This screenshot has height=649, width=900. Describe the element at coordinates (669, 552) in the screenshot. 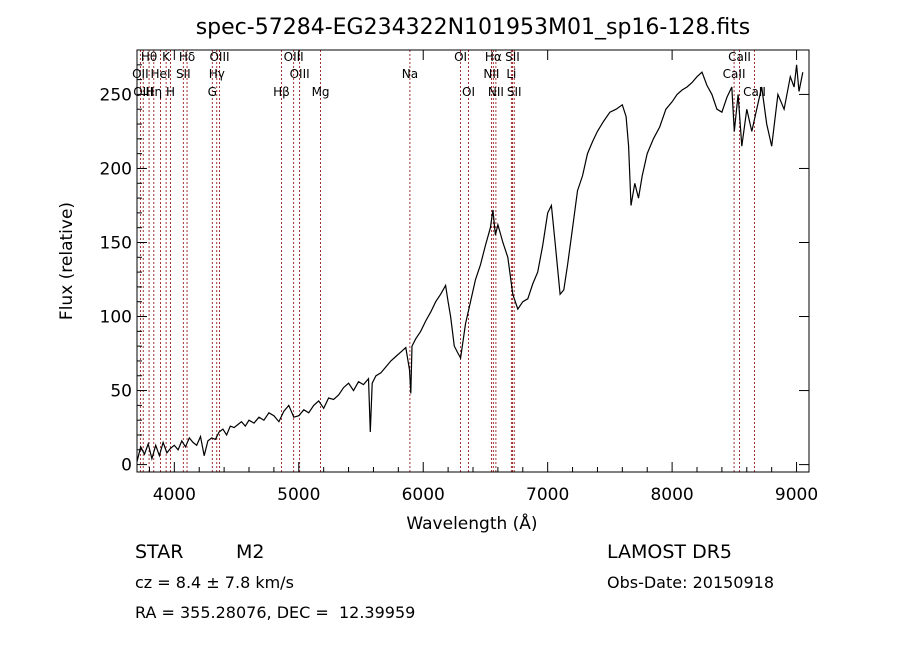

I see `survey-name: LAMOST DR5` at that location.